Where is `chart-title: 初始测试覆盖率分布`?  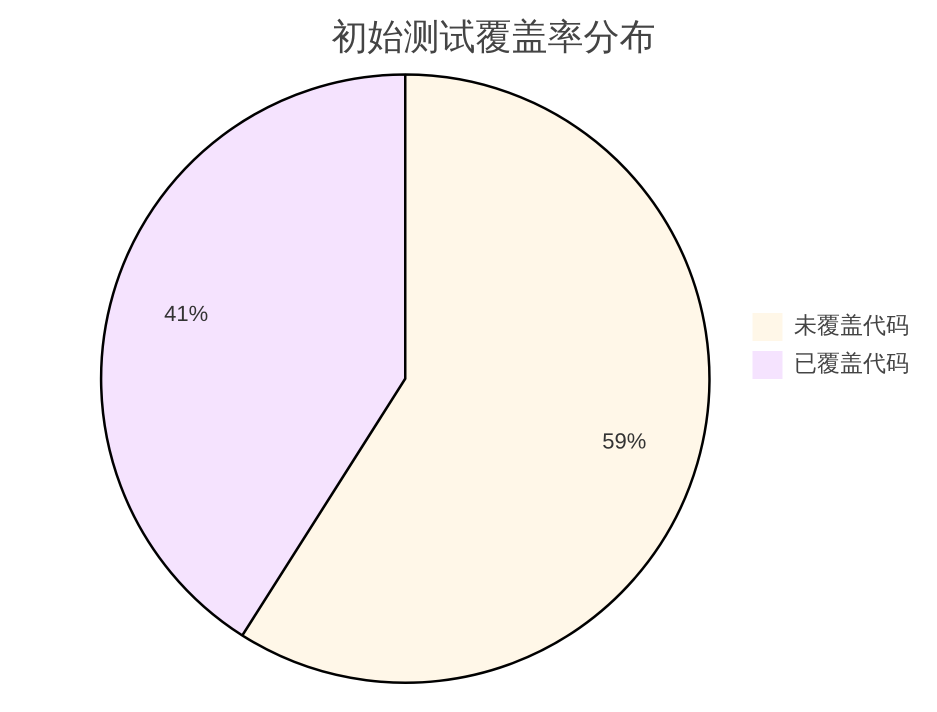 chart-title: 初始测试覆盖率分布 is located at coordinates (494, 37).